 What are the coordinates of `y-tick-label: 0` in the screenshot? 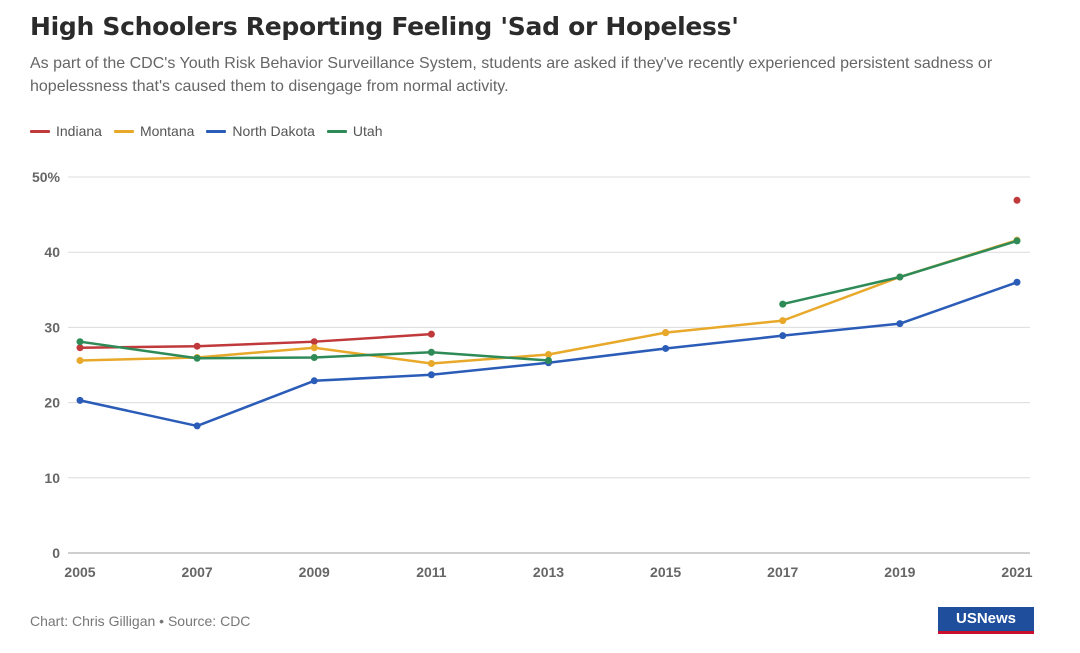 It's located at (56, 553).